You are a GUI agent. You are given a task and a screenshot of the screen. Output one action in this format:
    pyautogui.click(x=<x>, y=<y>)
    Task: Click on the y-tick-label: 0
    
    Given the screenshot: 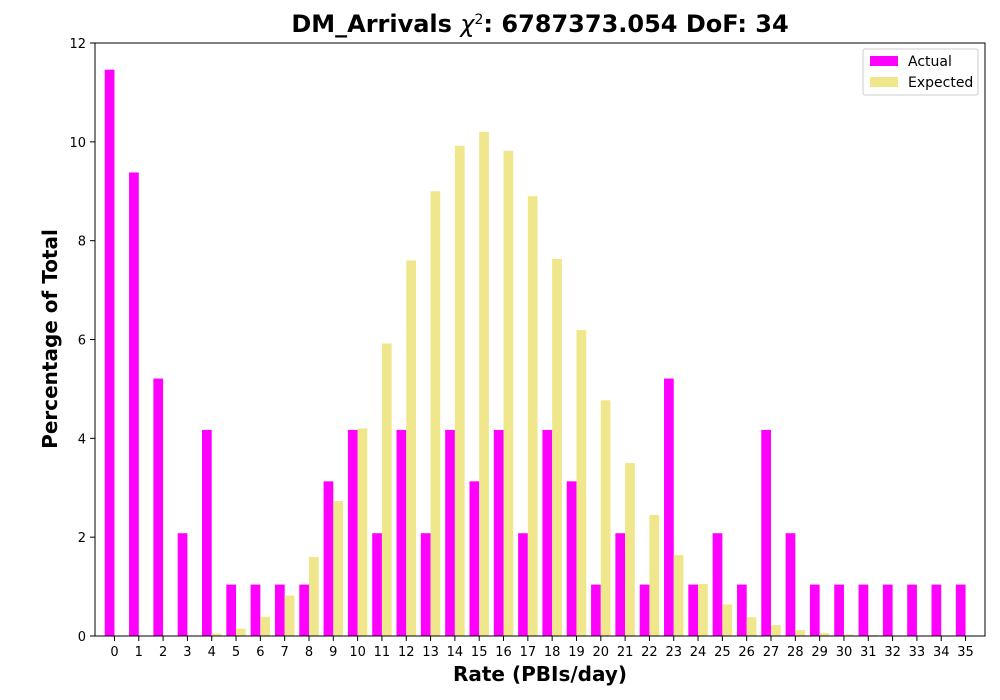 What is the action you would take?
    pyautogui.click(x=82, y=637)
    